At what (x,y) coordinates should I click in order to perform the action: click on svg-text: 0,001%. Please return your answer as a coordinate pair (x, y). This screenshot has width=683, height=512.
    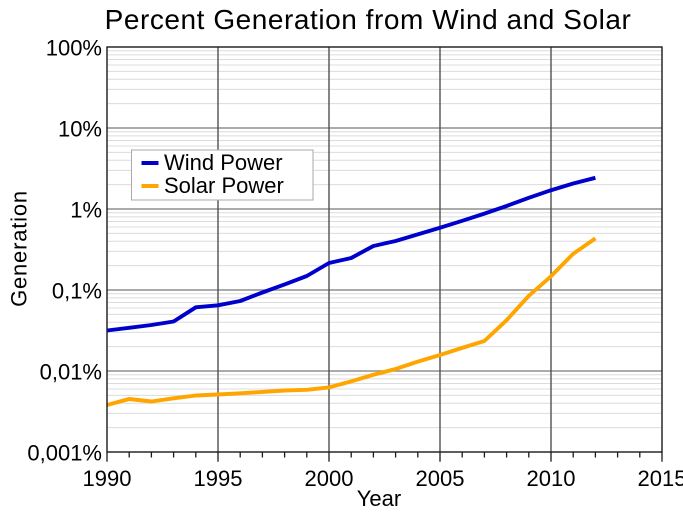
    Looking at the image, I should click on (64, 452).